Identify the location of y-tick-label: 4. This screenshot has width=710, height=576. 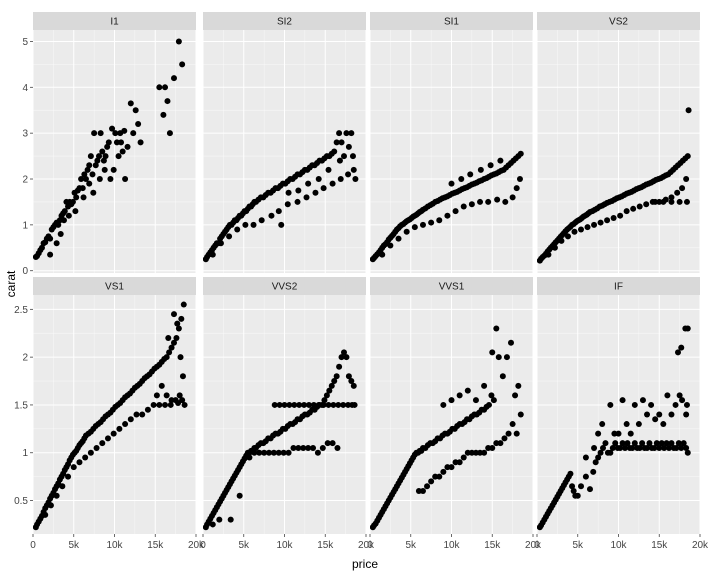
(25, 88).